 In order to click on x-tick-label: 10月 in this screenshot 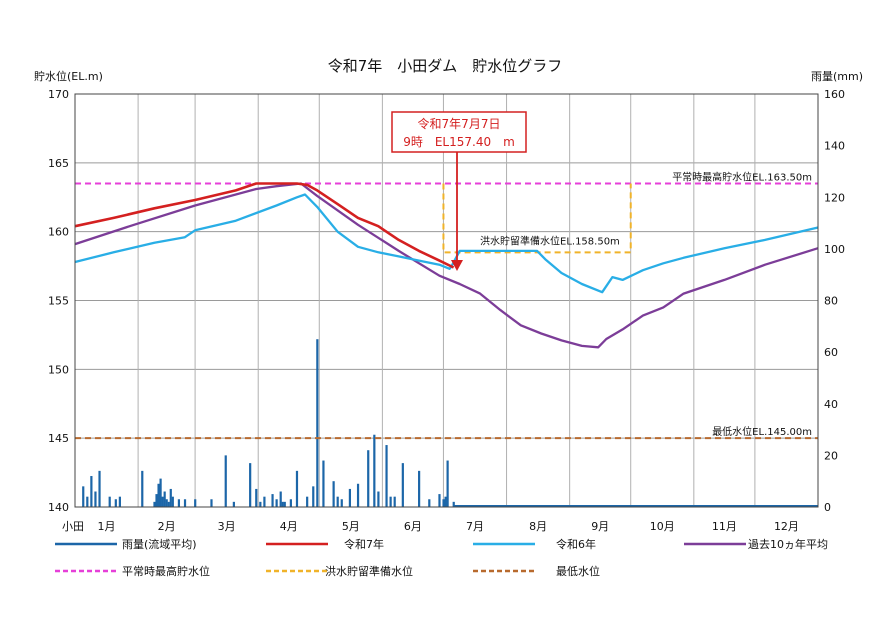, I will do `click(662, 526)`.